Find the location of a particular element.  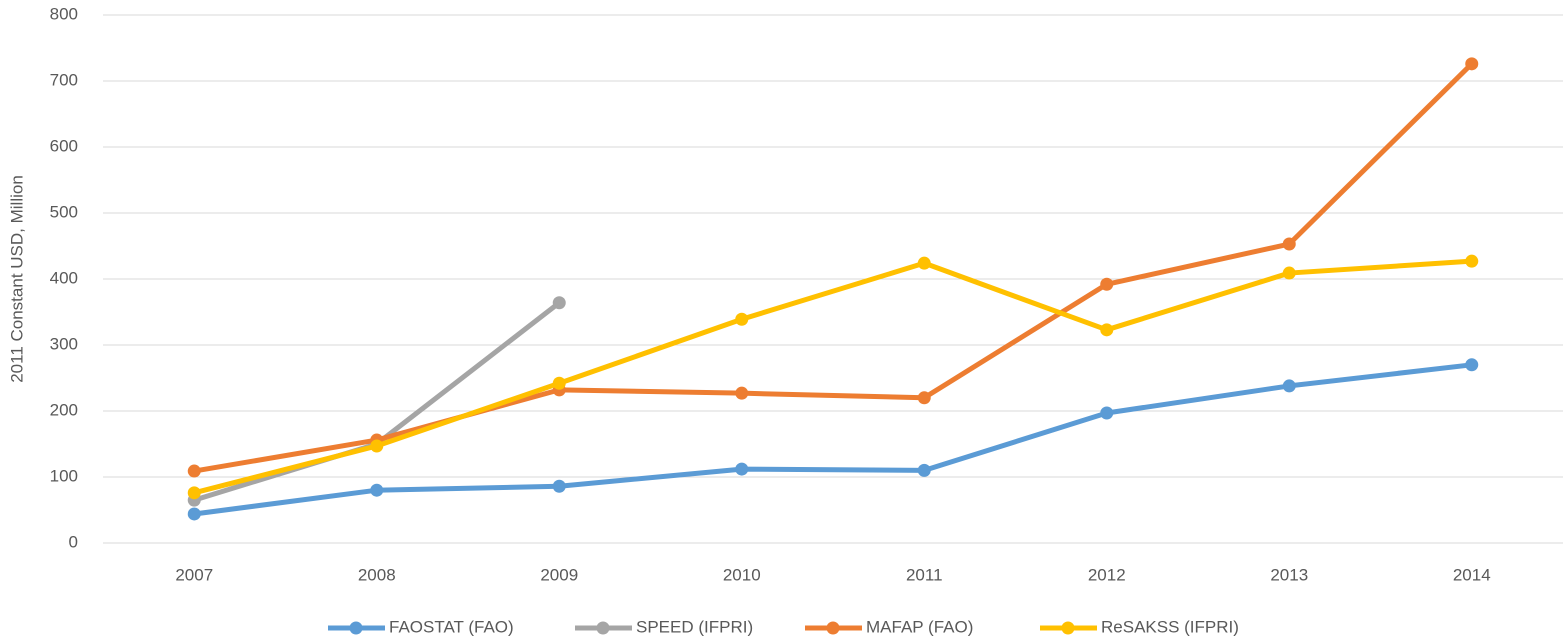

legend-label: SPEED (IFPRI) is located at coordinates (694, 626).